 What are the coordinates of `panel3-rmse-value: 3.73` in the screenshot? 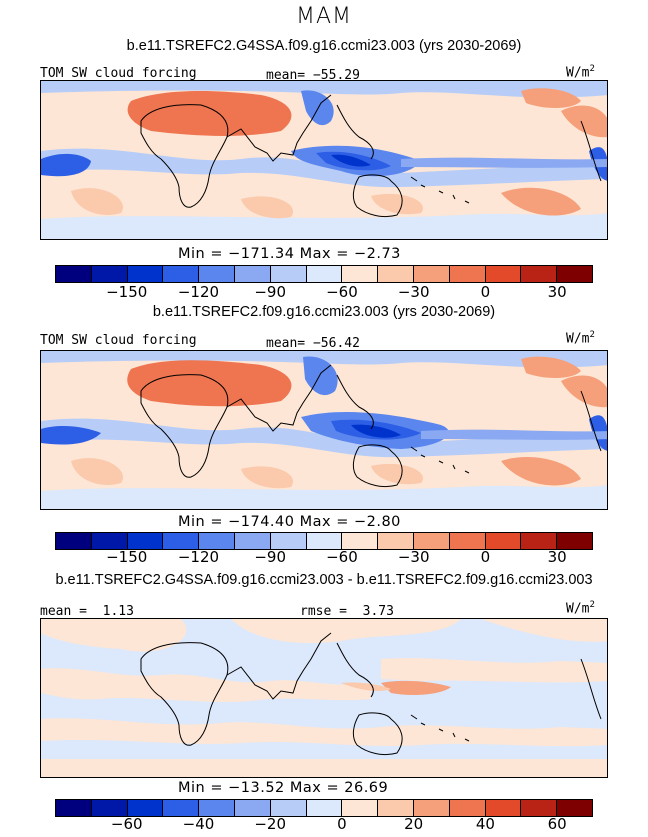 It's located at (378, 611).